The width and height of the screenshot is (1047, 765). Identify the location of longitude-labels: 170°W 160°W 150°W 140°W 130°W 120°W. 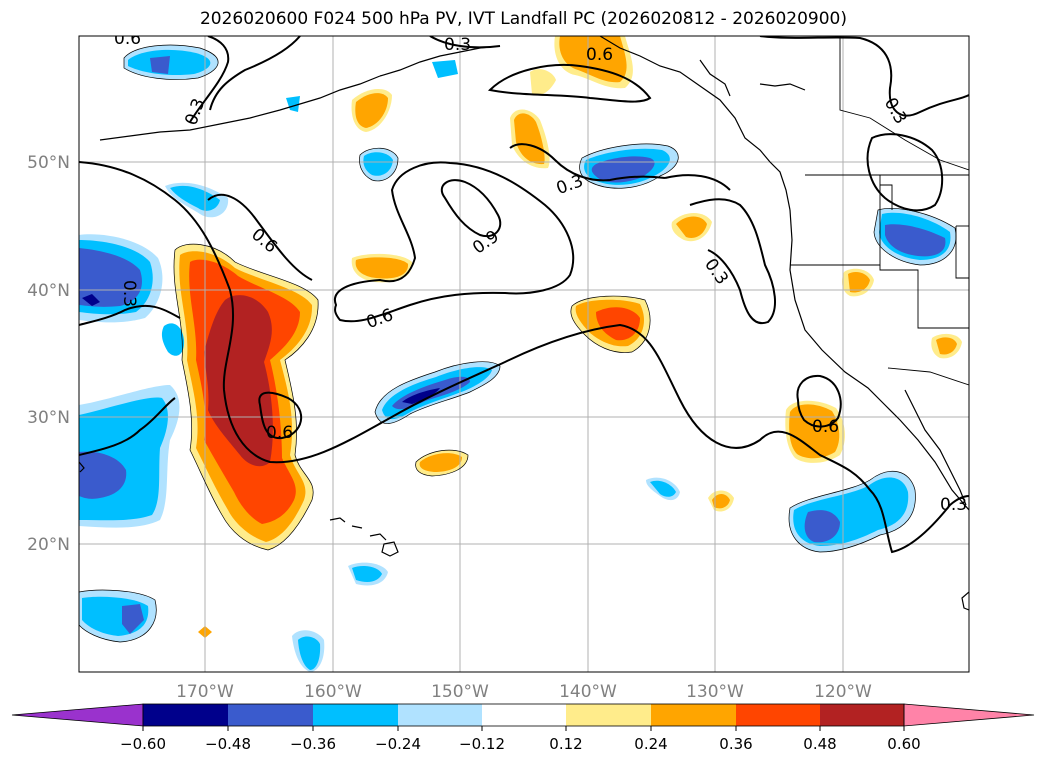
(524, 692).